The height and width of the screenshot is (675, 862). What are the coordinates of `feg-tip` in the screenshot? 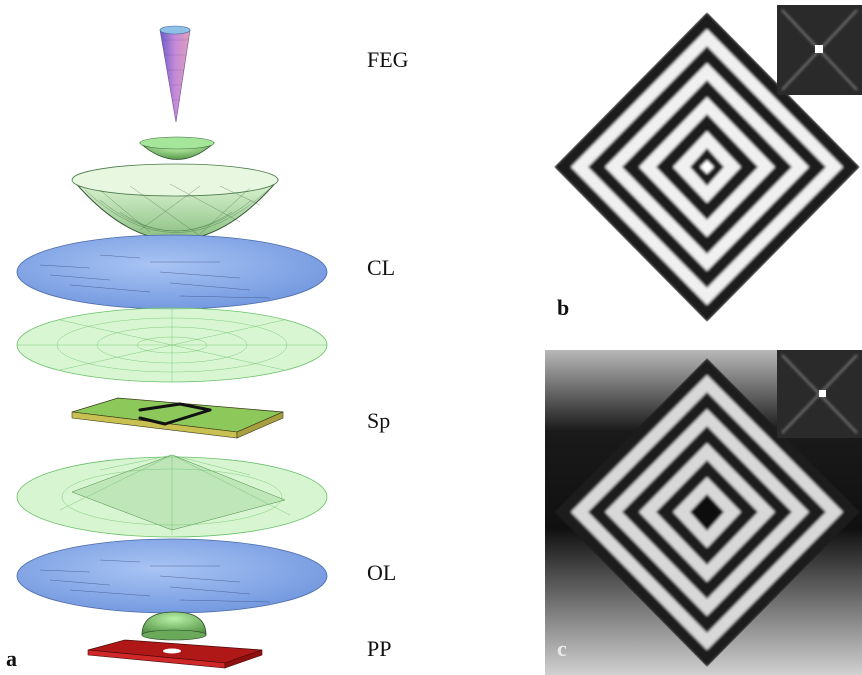 It's located at (175, 74).